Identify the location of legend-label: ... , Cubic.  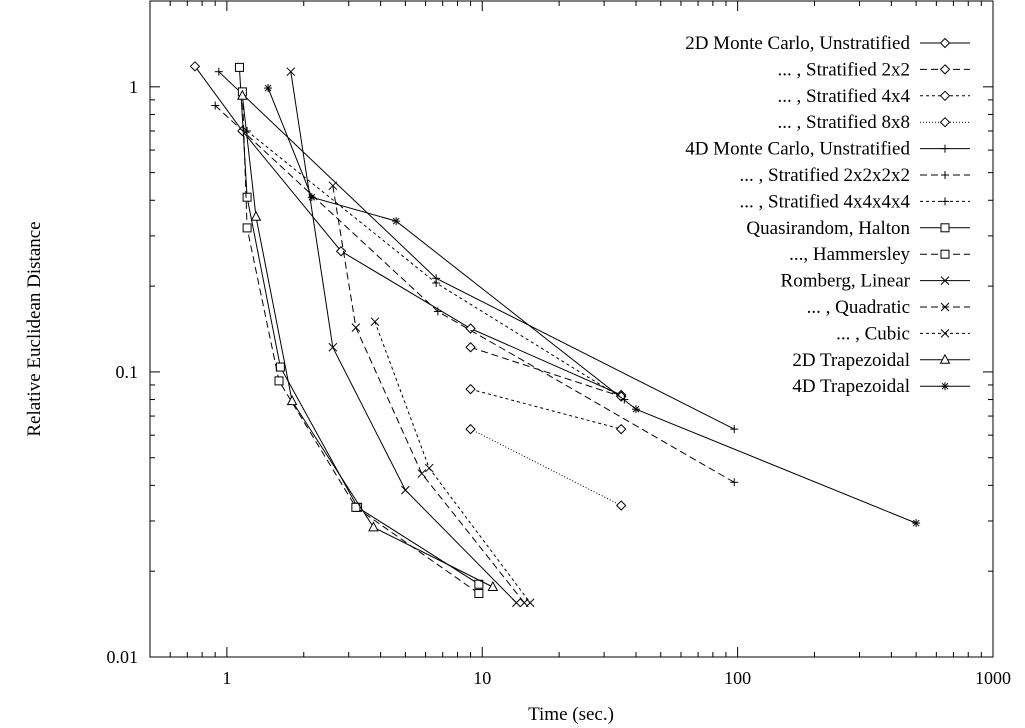
(873, 333).